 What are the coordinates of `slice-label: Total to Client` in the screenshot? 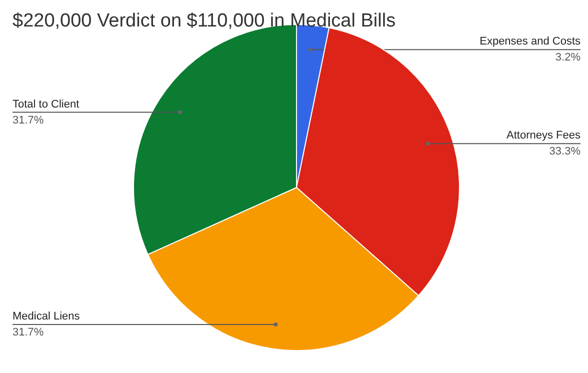 It's located at (46, 104).